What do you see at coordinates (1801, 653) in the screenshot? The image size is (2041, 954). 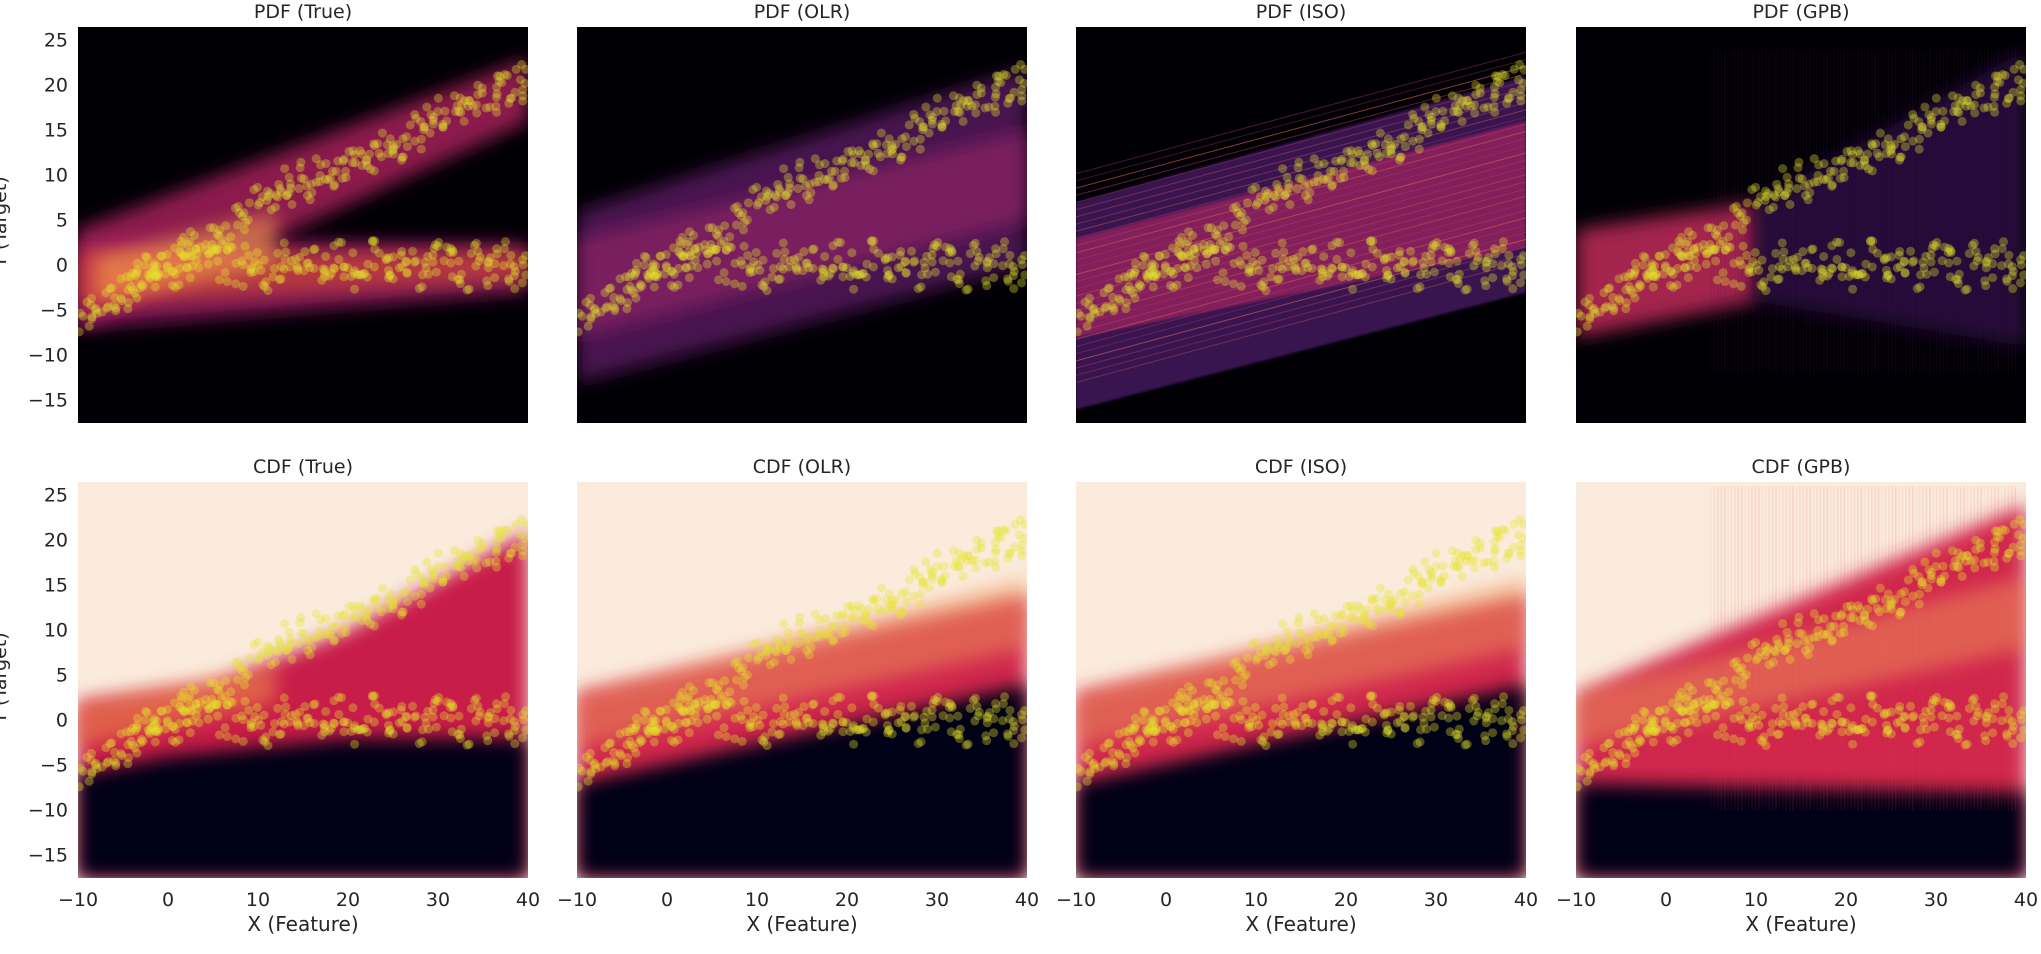 I see `scatter-points` at bounding box center [1801, 653].